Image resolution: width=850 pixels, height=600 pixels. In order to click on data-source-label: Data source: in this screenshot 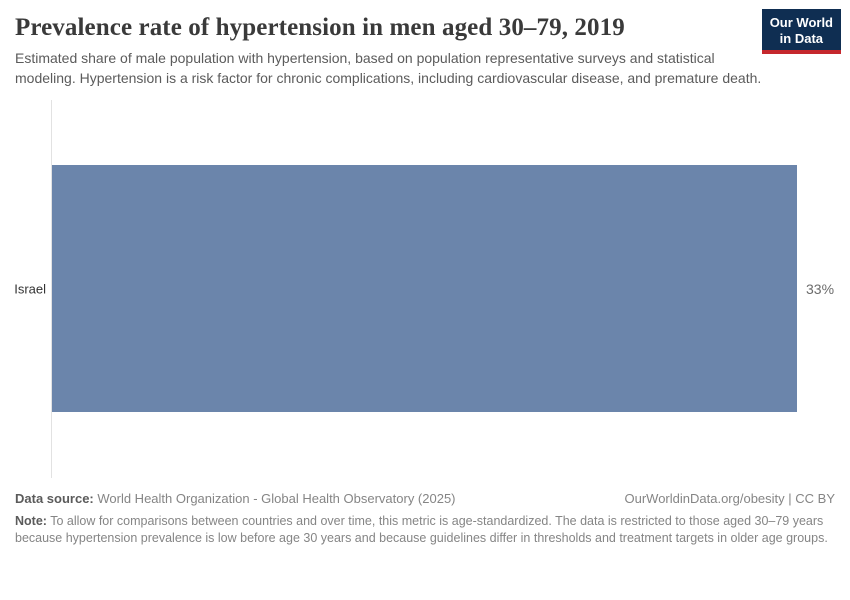, I will do `click(54, 499)`.